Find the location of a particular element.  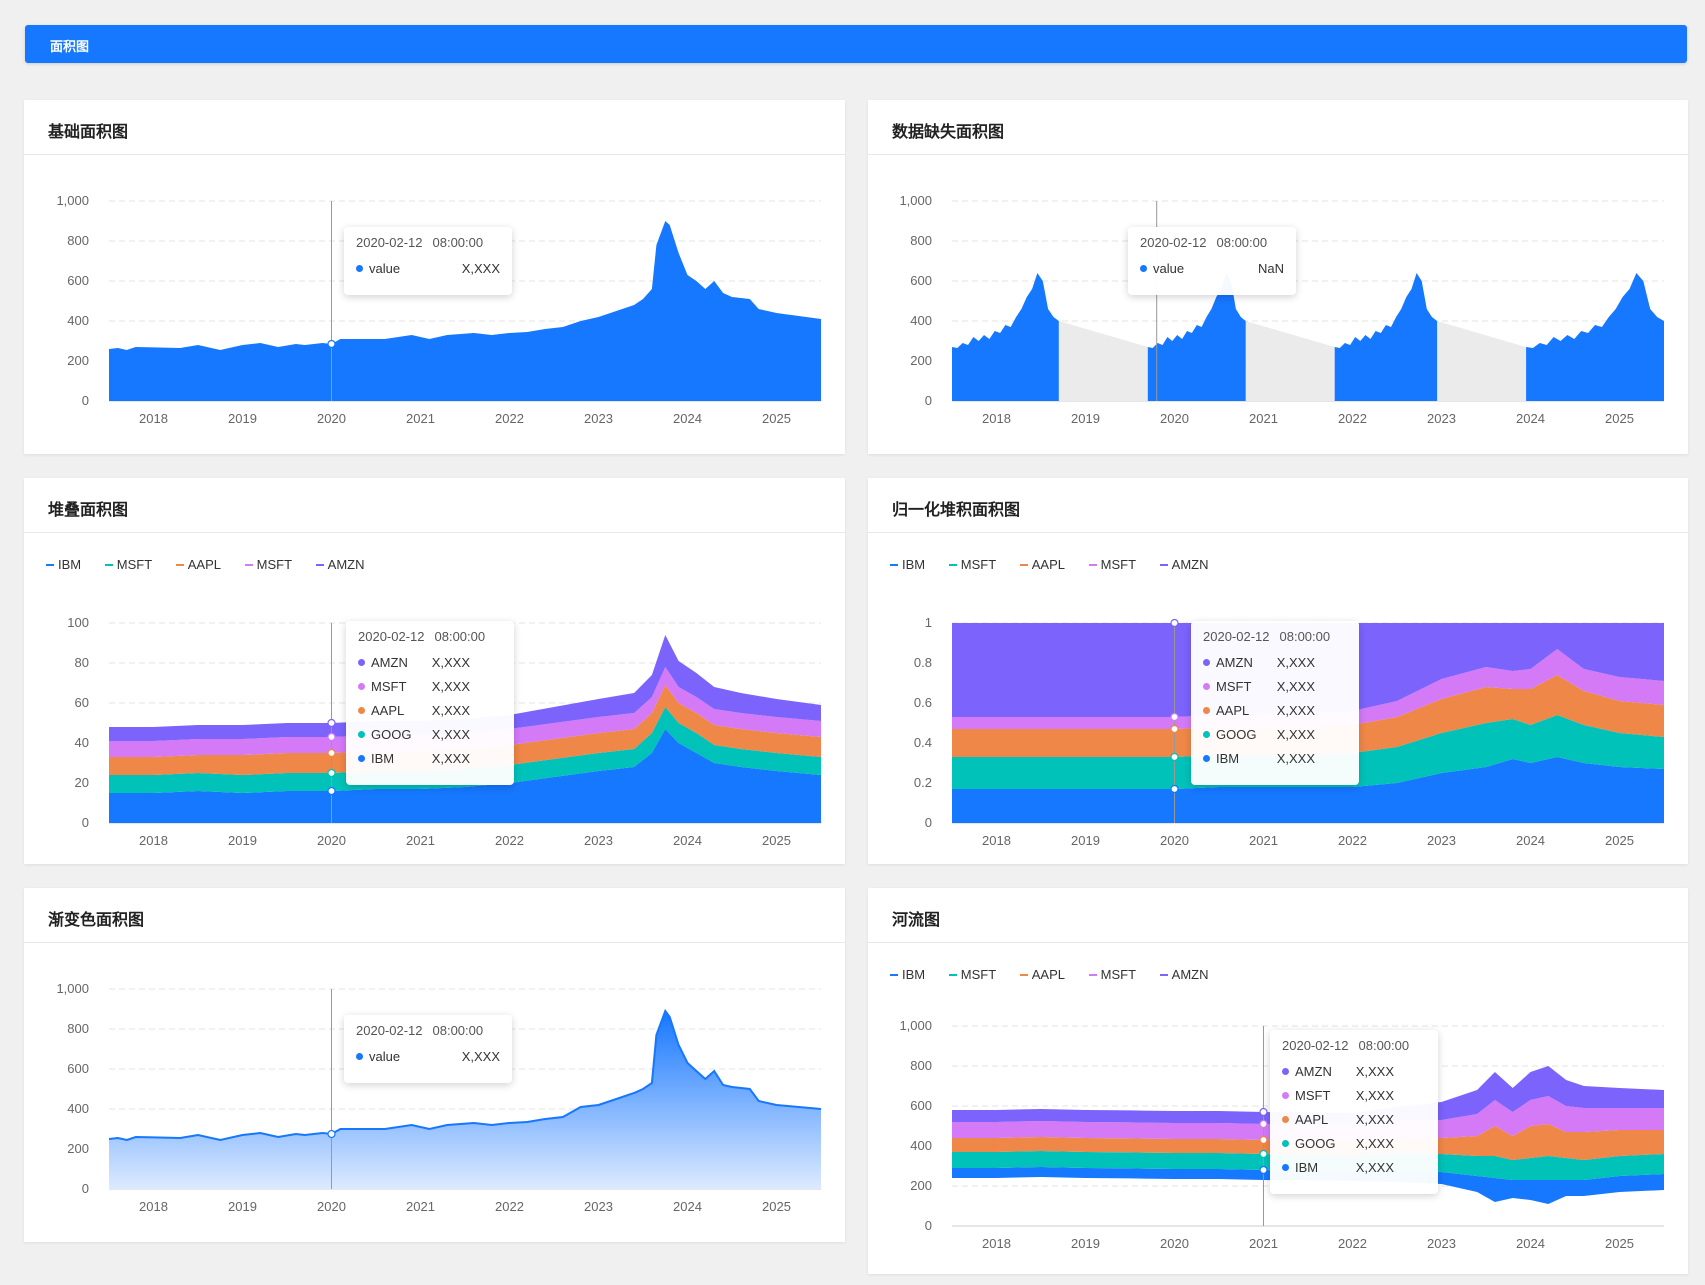

y-tick-label: 100 is located at coordinates (78, 622).